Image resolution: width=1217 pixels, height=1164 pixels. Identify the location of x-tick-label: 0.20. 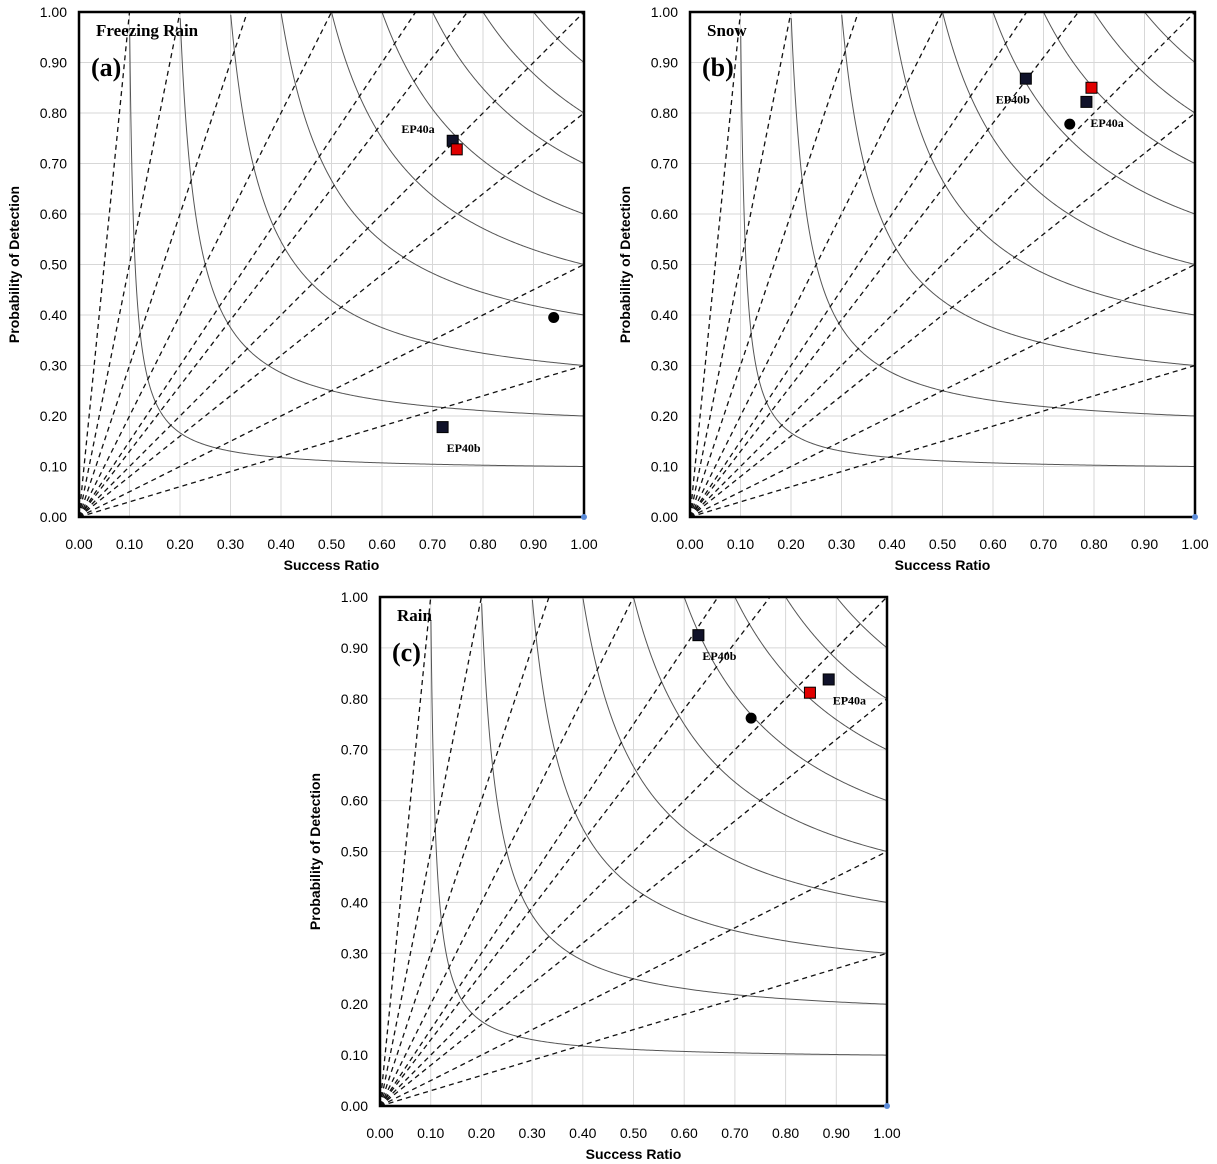
(179, 544).